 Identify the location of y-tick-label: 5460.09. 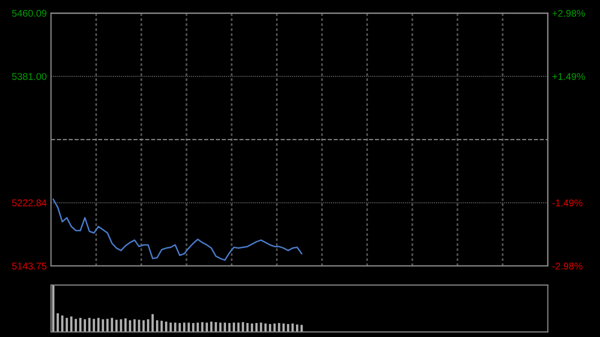
(29, 13).